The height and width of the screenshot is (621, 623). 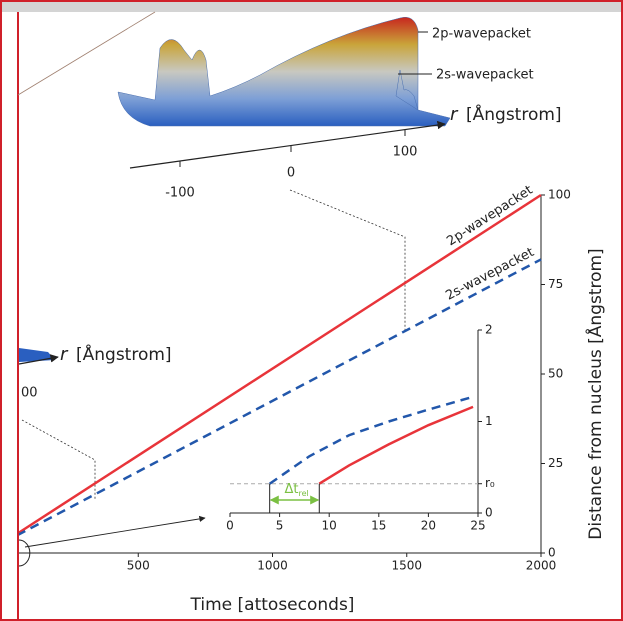 What do you see at coordinates (378, 526) in the screenshot?
I see `x-tick-label: 15` at bounding box center [378, 526].